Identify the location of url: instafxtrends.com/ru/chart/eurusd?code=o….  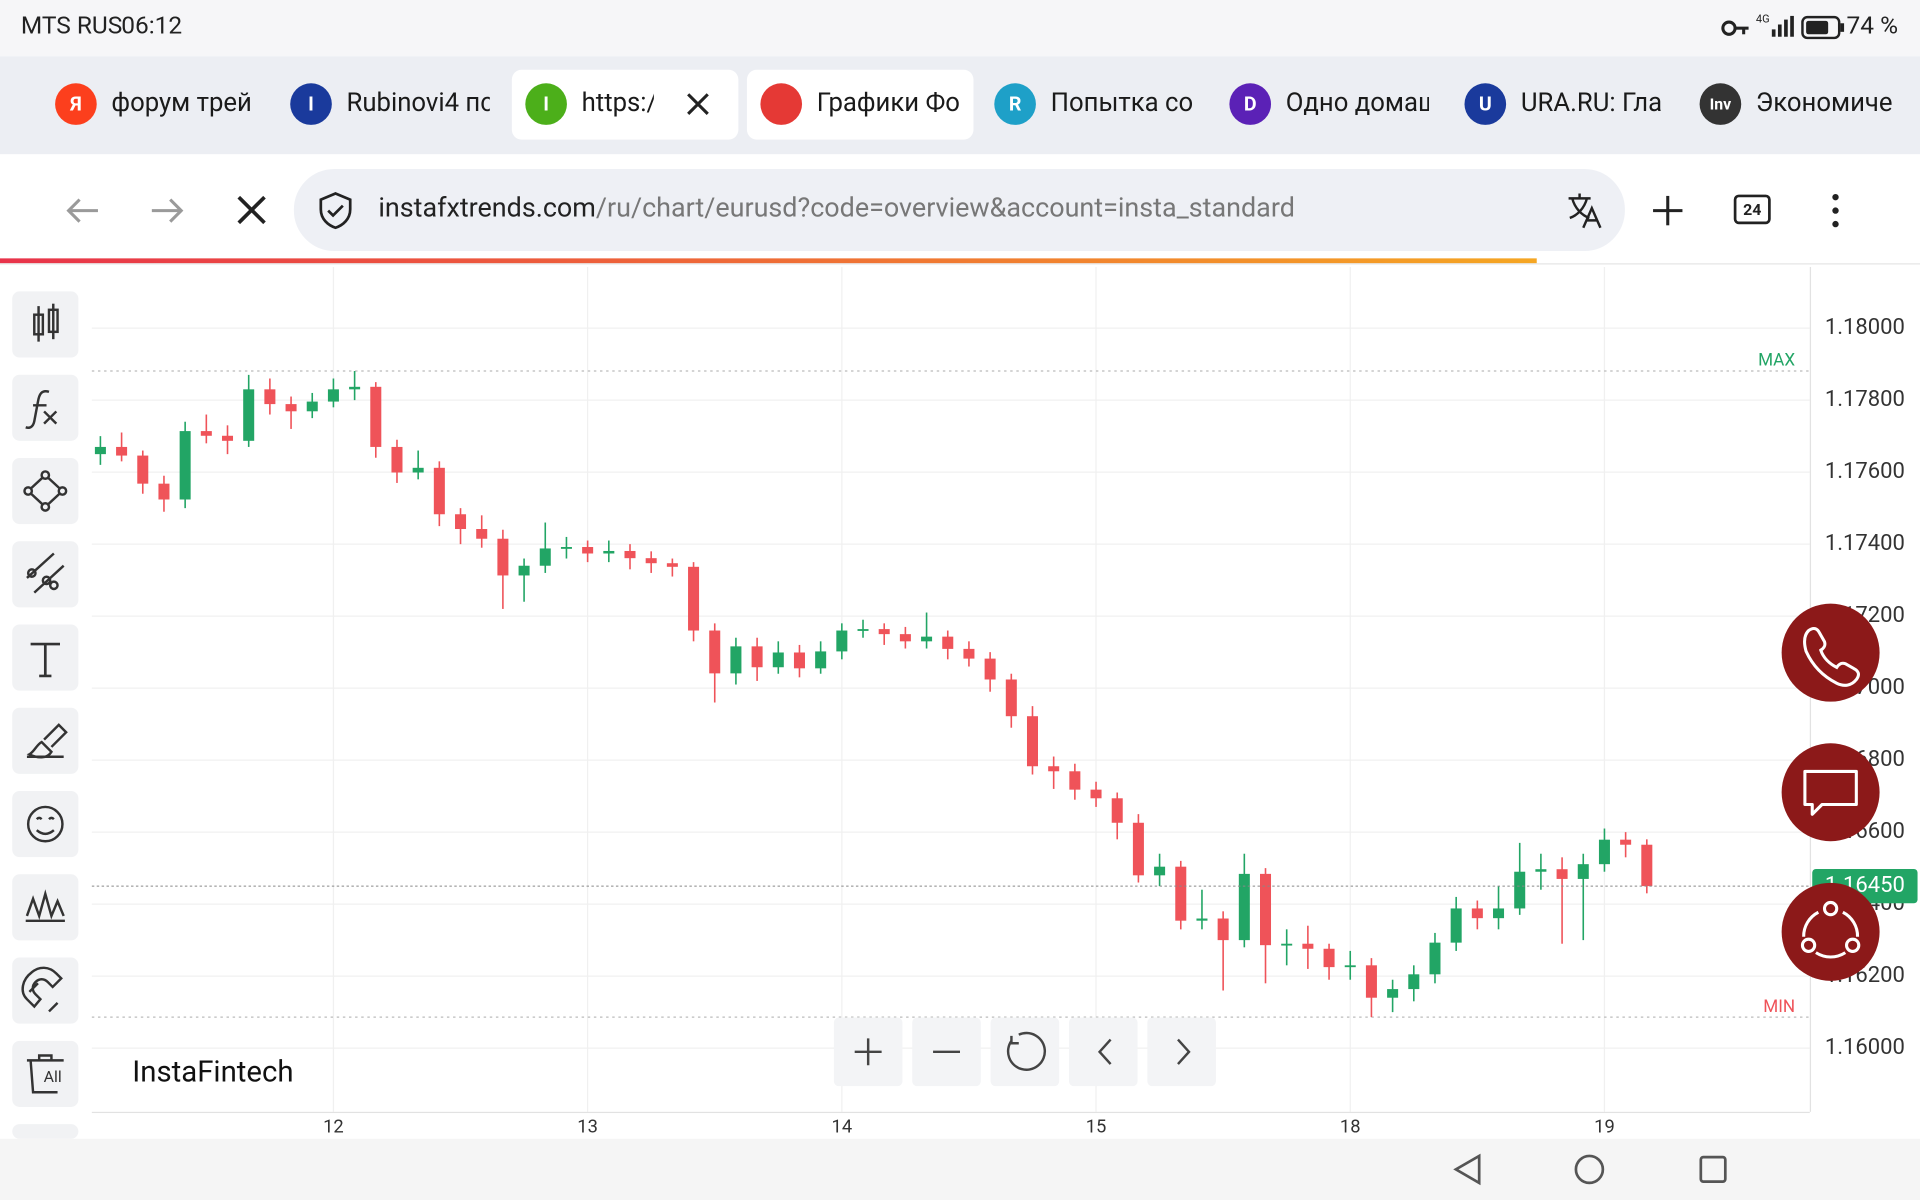
(836, 207).